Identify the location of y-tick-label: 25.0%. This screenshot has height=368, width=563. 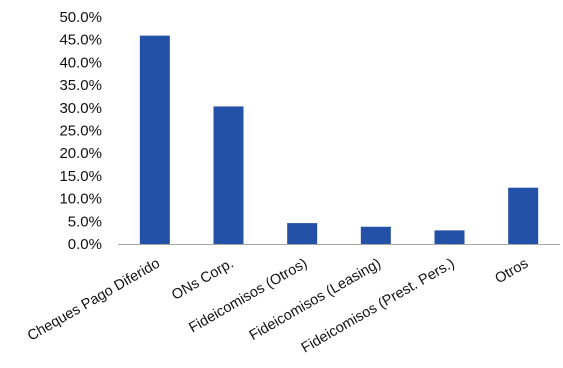
(80, 131).